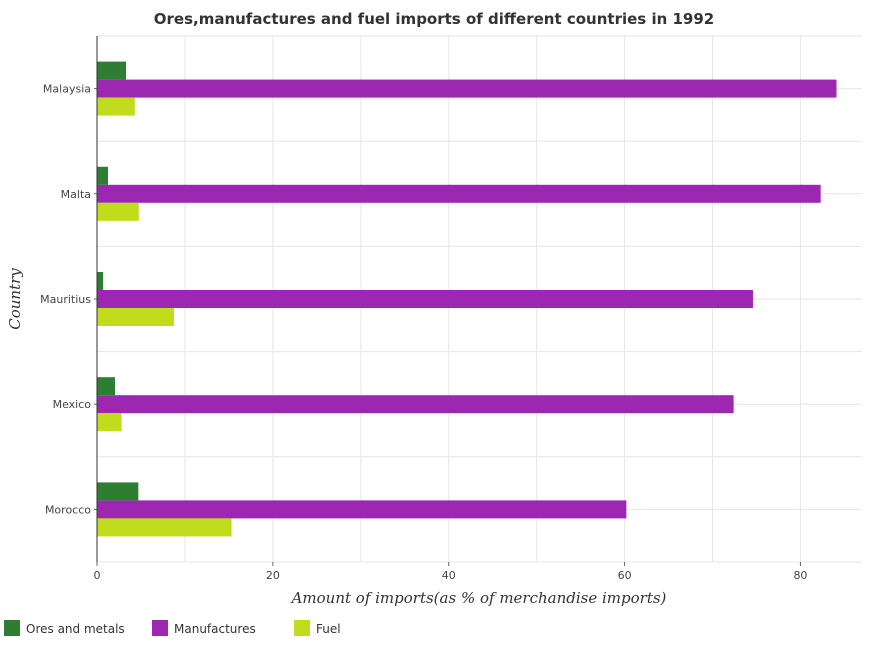  I want to click on bar-ores-and-metals-morocco, so click(118, 491).